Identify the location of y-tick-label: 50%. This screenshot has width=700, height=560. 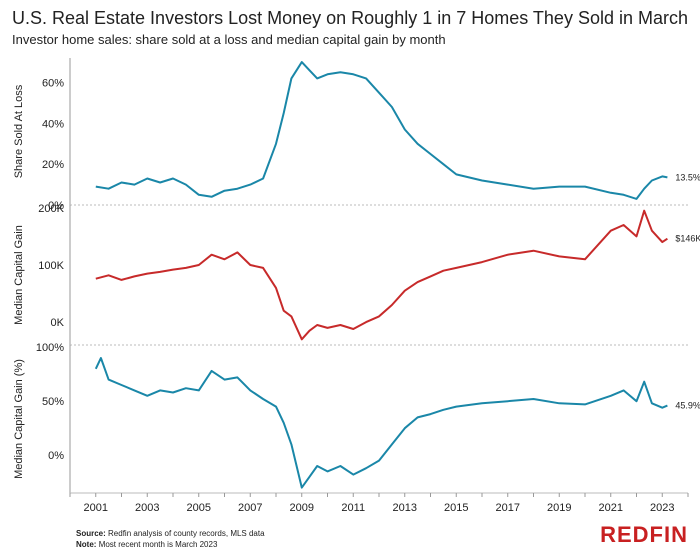
(53, 402).